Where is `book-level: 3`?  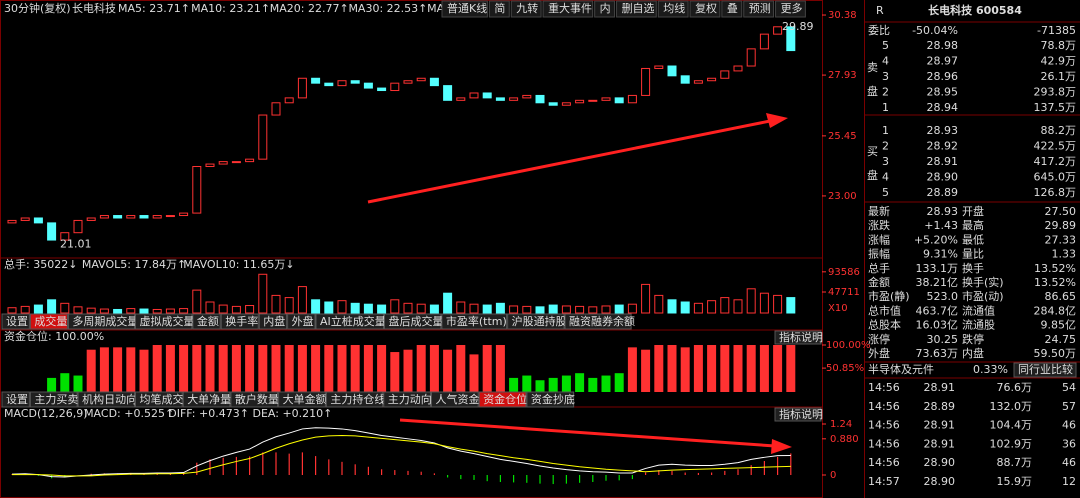
book-level: 3 is located at coordinates (885, 161).